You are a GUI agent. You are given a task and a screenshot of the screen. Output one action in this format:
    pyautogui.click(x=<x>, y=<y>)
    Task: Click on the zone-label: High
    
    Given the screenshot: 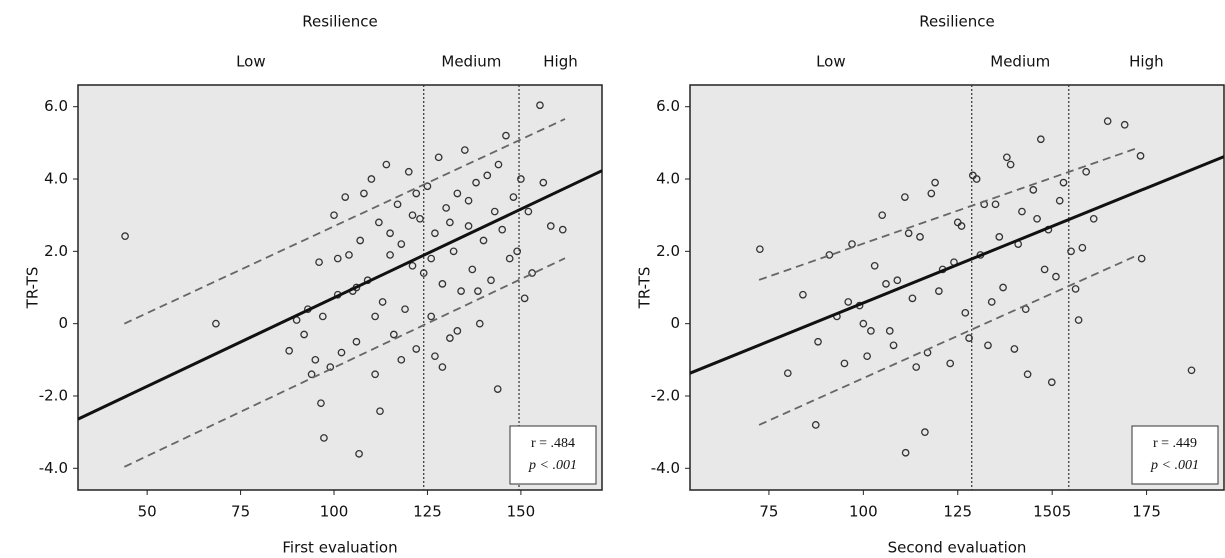 What is the action you would take?
    pyautogui.click(x=560, y=62)
    